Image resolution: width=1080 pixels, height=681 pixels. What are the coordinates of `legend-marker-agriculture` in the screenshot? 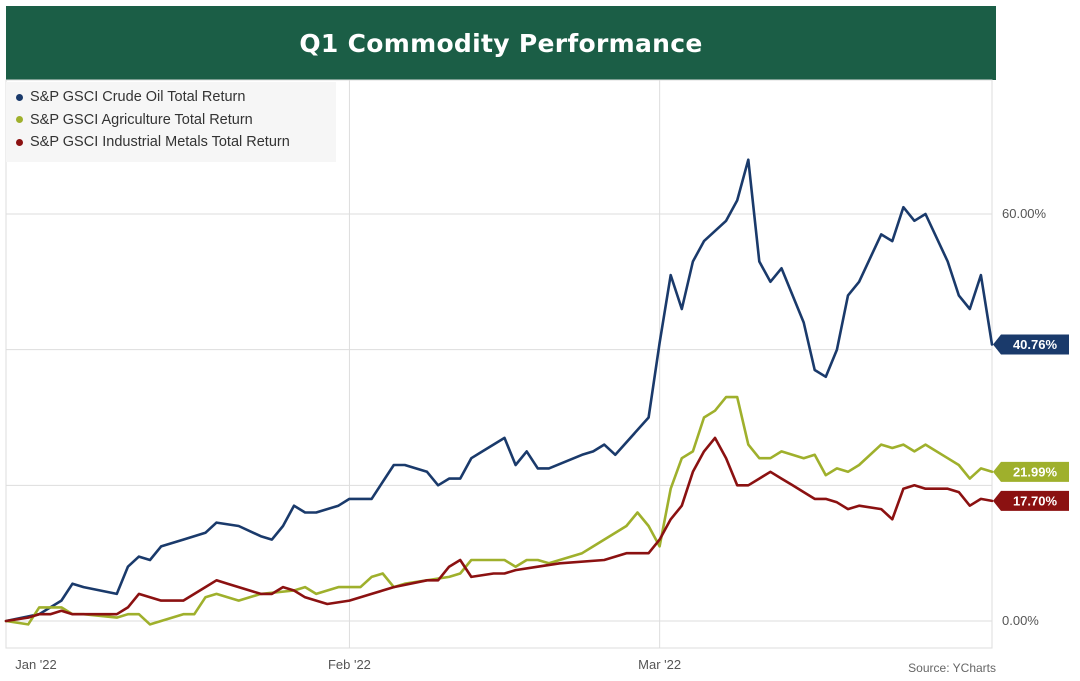 It's located at (19, 120).